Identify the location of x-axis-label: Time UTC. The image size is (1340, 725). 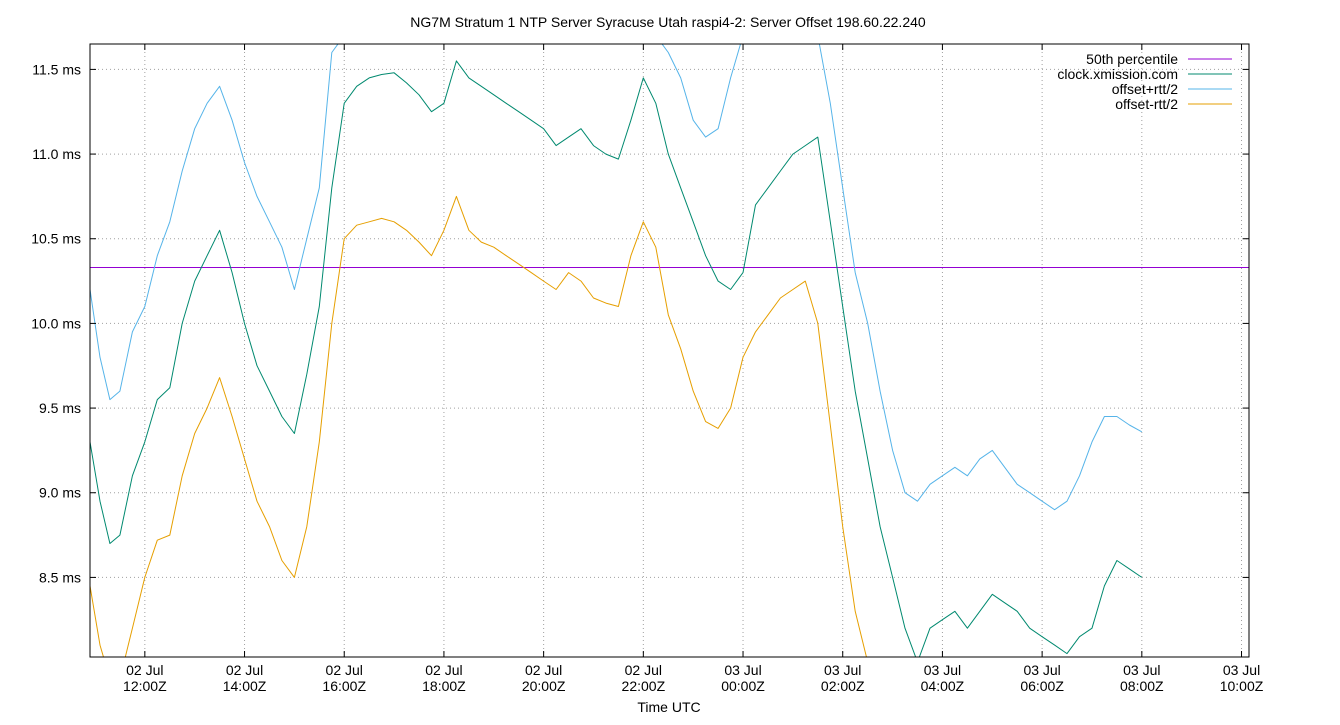
(668, 707).